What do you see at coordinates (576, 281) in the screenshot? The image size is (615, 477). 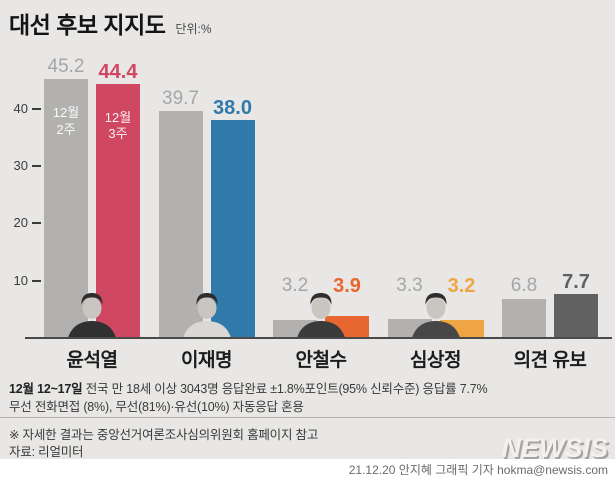 I see `value-label-week3: 7.7` at bounding box center [576, 281].